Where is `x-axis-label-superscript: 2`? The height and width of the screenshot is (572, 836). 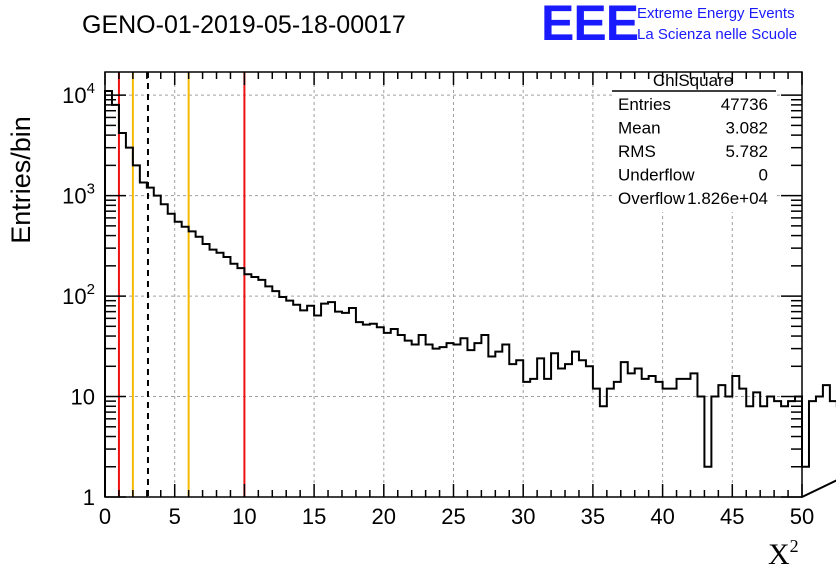 x-axis-label-superscript: 2 is located at coordinates (794, 546).